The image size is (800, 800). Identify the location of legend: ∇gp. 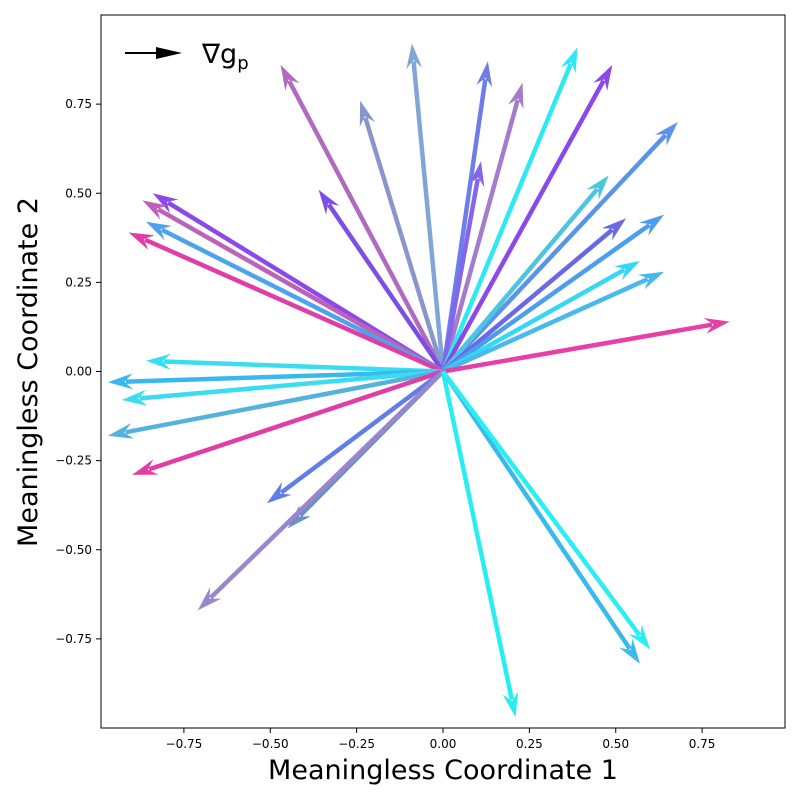
(187, 56).